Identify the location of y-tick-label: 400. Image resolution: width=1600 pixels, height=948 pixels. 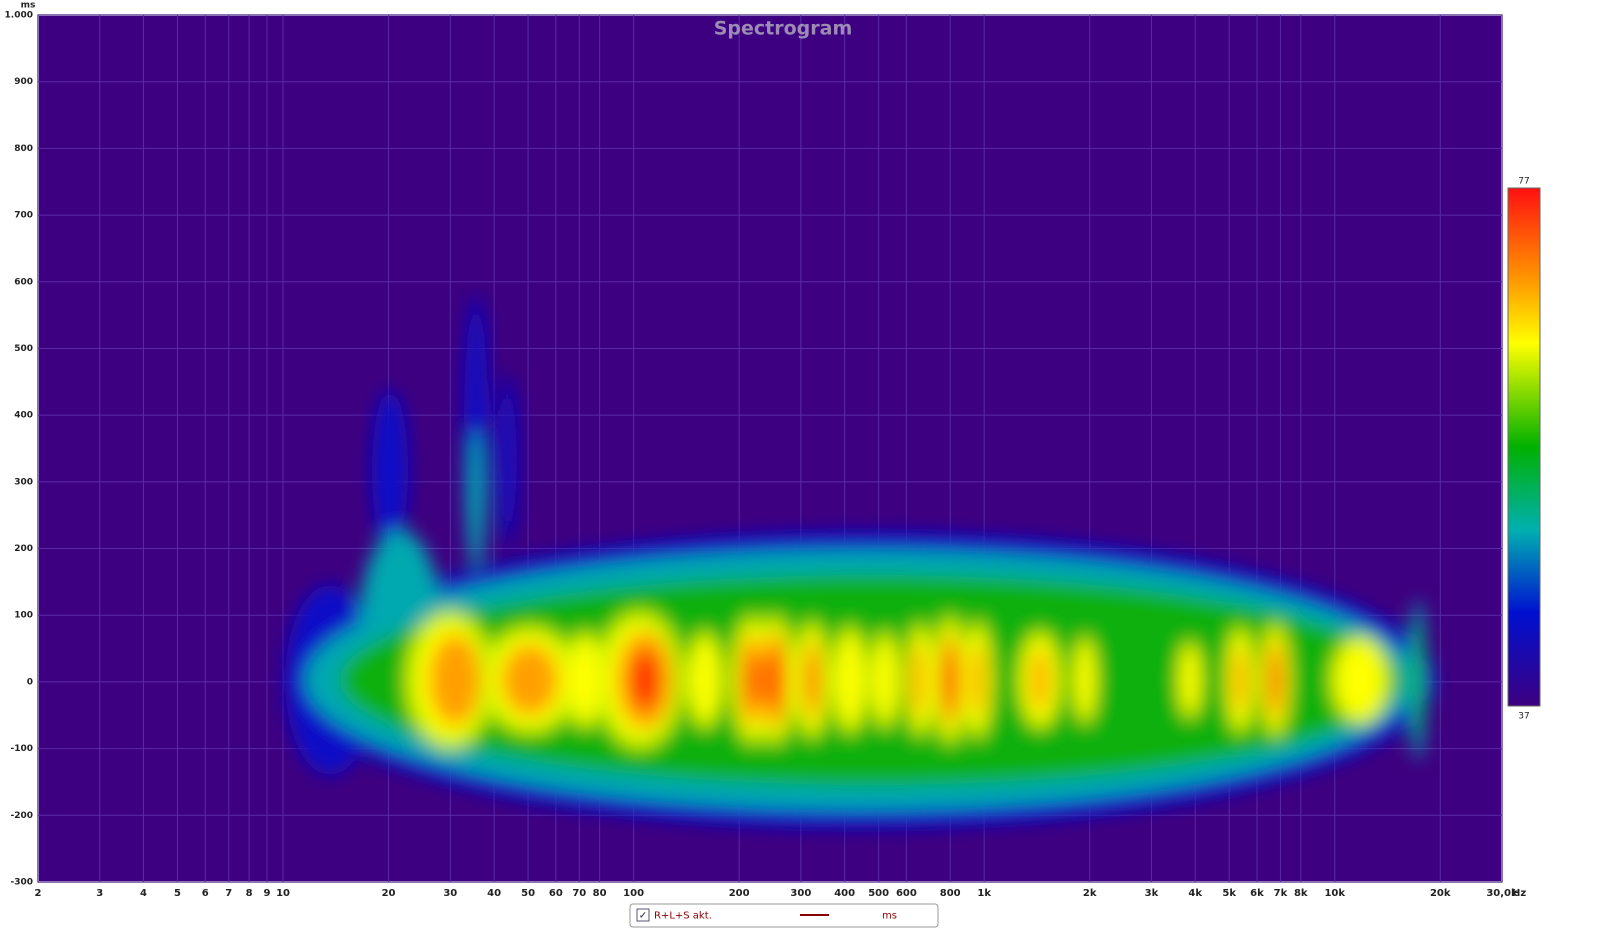
(23, 416).